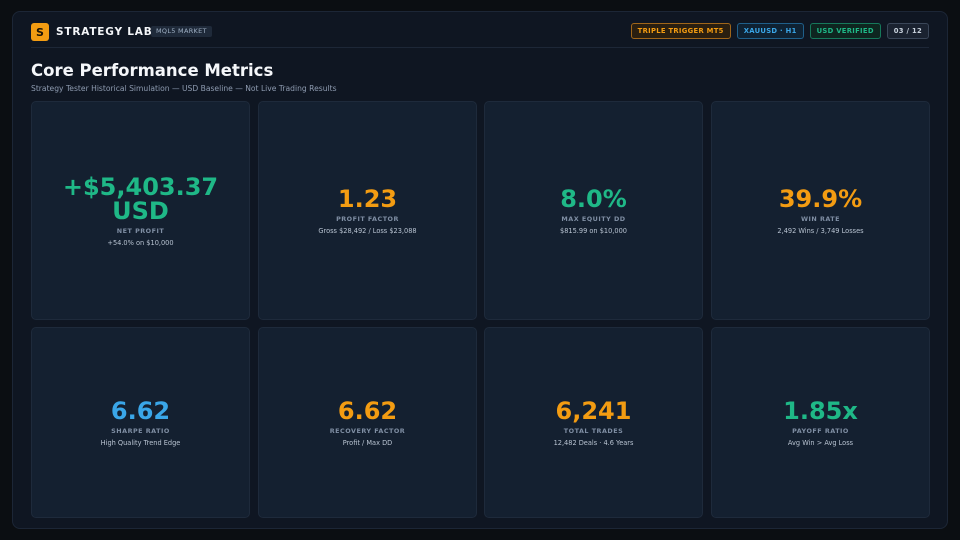  I want to click on page-counter: 03 / 12, so click(907, 31).